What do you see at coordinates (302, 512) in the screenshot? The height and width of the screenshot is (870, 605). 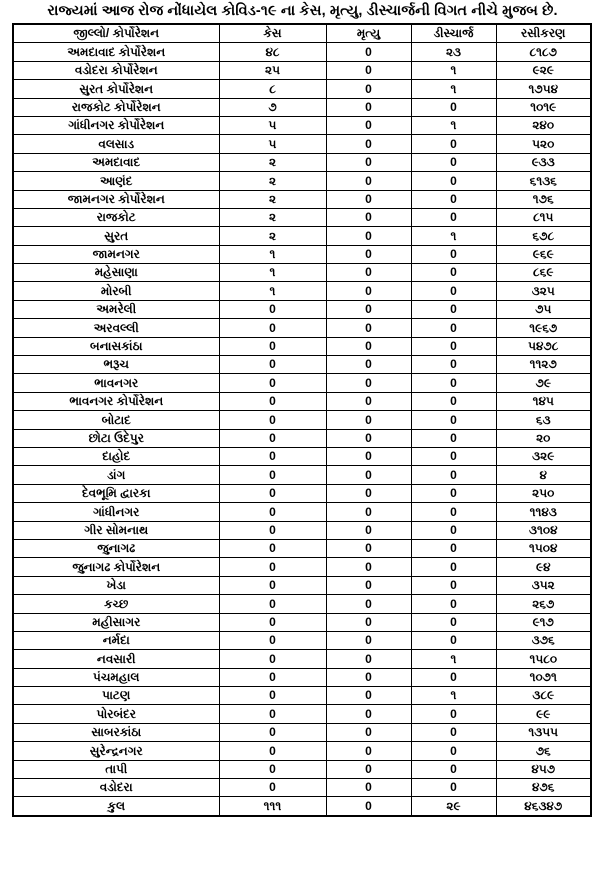 I see `table-row: ગાંધીનગર 0 0 0 ૧૧૪૩` at bounding box center [302, 512].